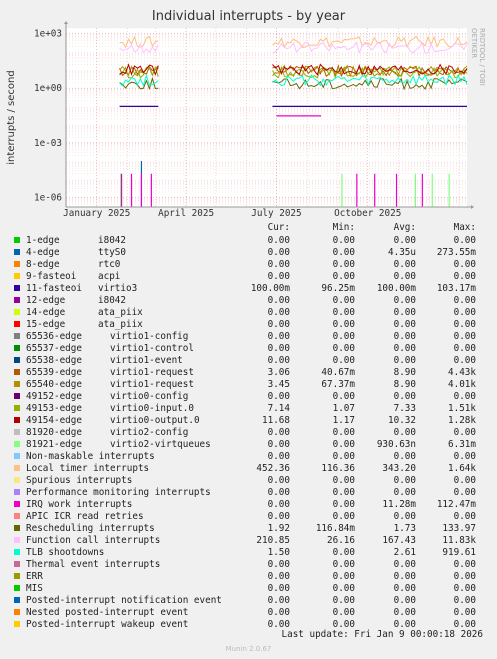  What do you see at coordinates (79, 480) in the screenshot?
I see `legend-series-name: Spurious interrupts` at bounding box center [79, 480].